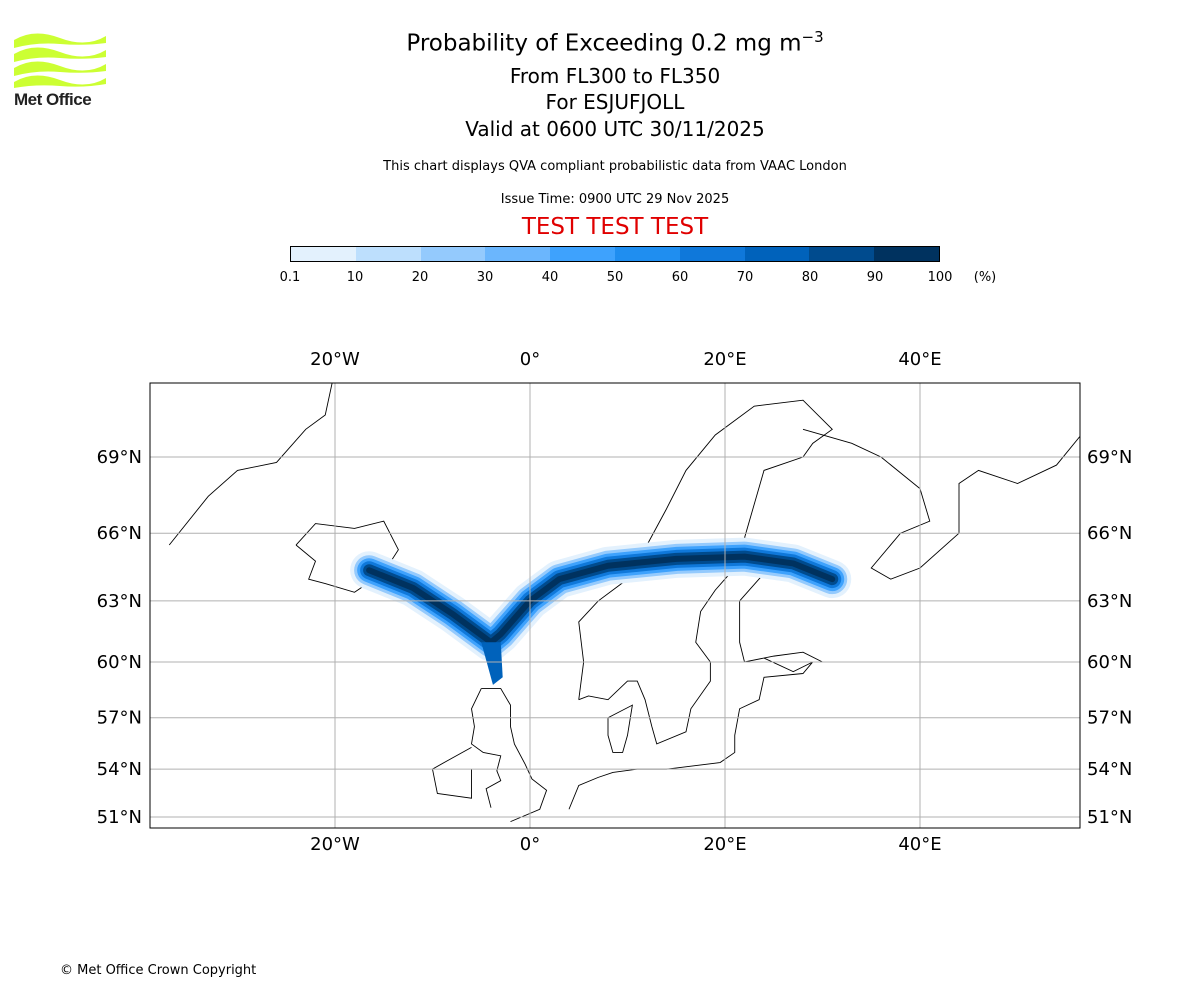 The width and height of the screenshot is (1200, 1000). I want to click on colorbar-tick-label: 10, so click(355, 277).